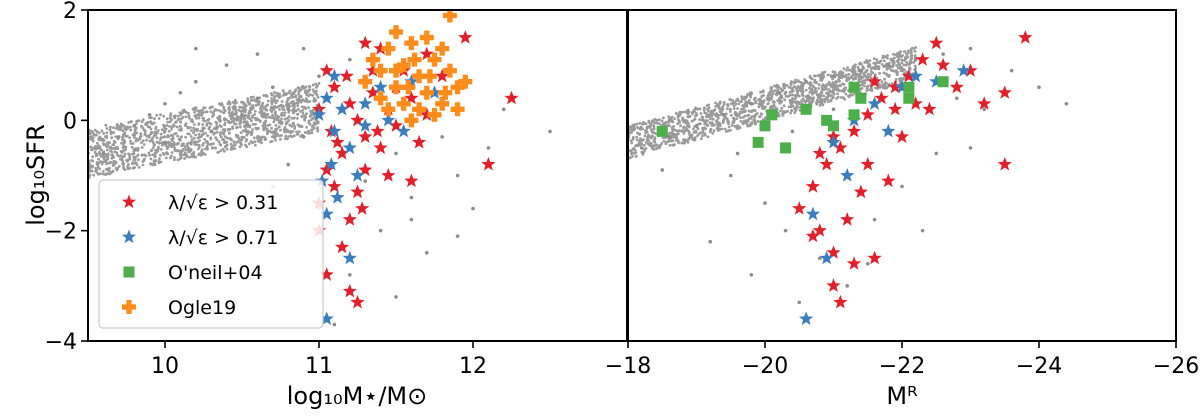 Image resolution: width=1200 pixels, height=416 pixels. Describe the element at coordinates (943, 82) in the screenshot. I see `right-series-3-point` at that location.